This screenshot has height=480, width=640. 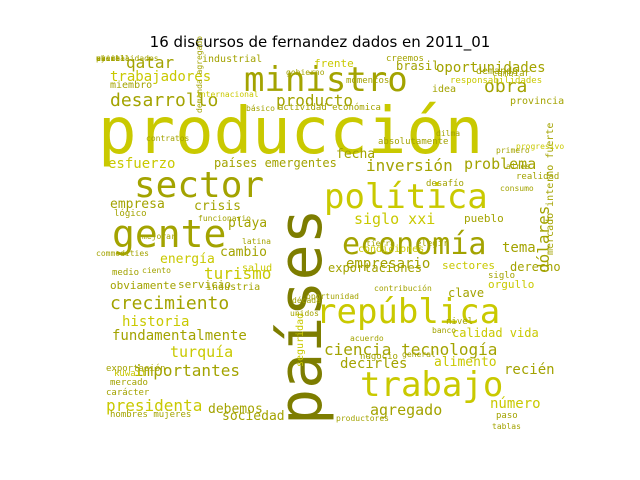 What do you see at coordinates (535, 267) in the screenshot?
I see `cloud-word: derecho` at bounding box center [535, 267].